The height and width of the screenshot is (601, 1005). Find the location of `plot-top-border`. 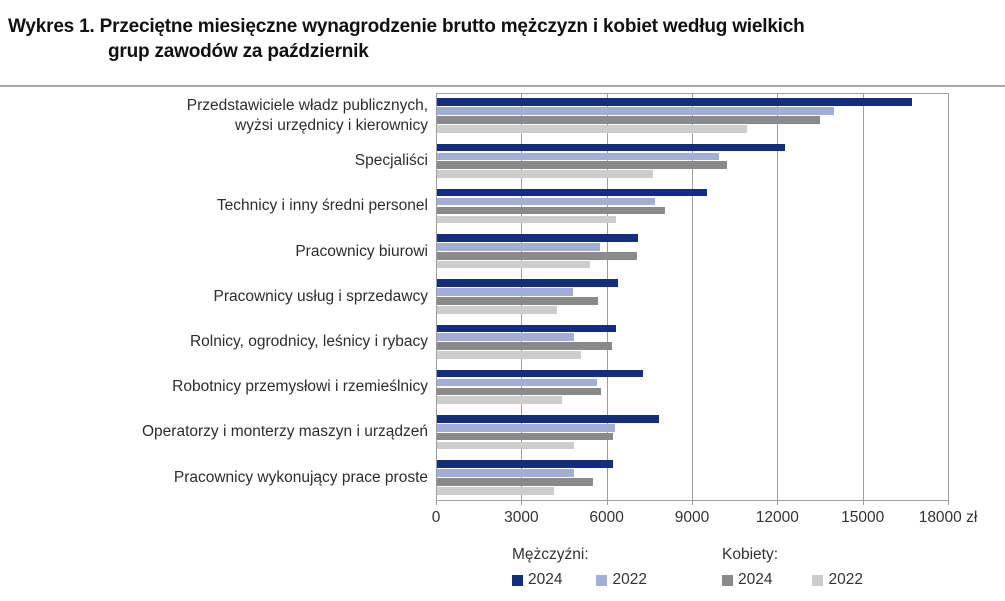

plot-top-border is located at coordinates (692, 93).